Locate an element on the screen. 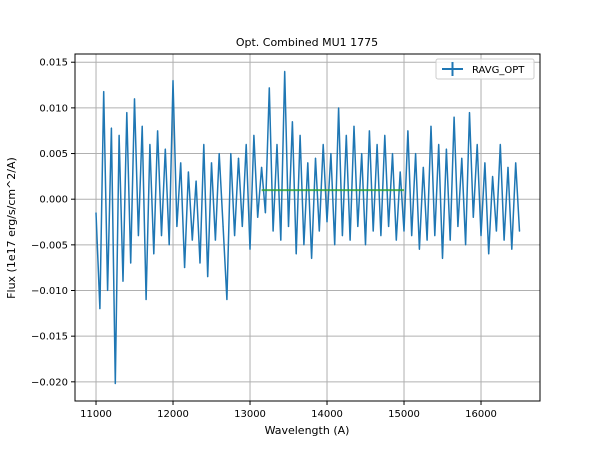 Image resolution: width=600 pixels, height=454 pixels. y-axis-label: Flux (1e17 erg/s/cm^2/A) is located at coordinates (11, 228).